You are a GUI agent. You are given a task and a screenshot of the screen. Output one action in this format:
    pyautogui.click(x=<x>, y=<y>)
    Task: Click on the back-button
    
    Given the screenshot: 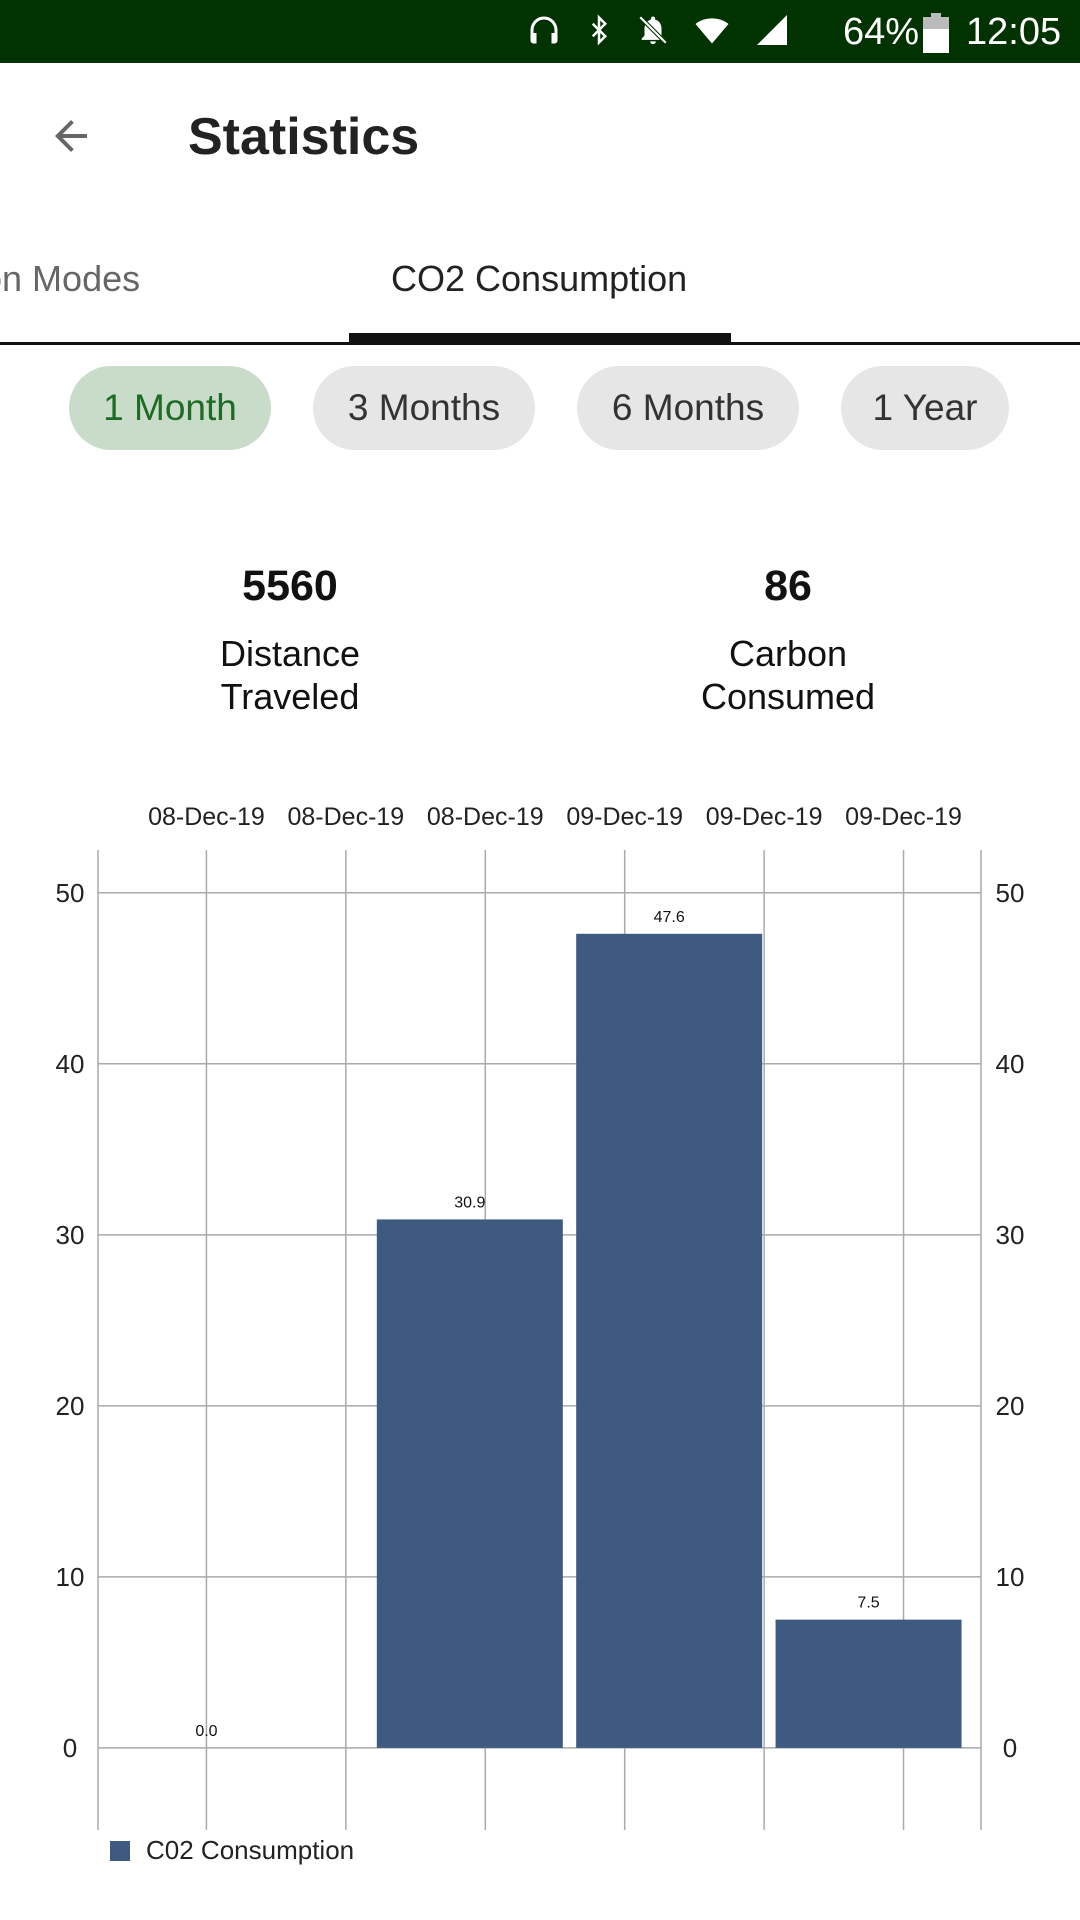 What is the action you would take?
    pyautogui.click(x=71, y=138)
    